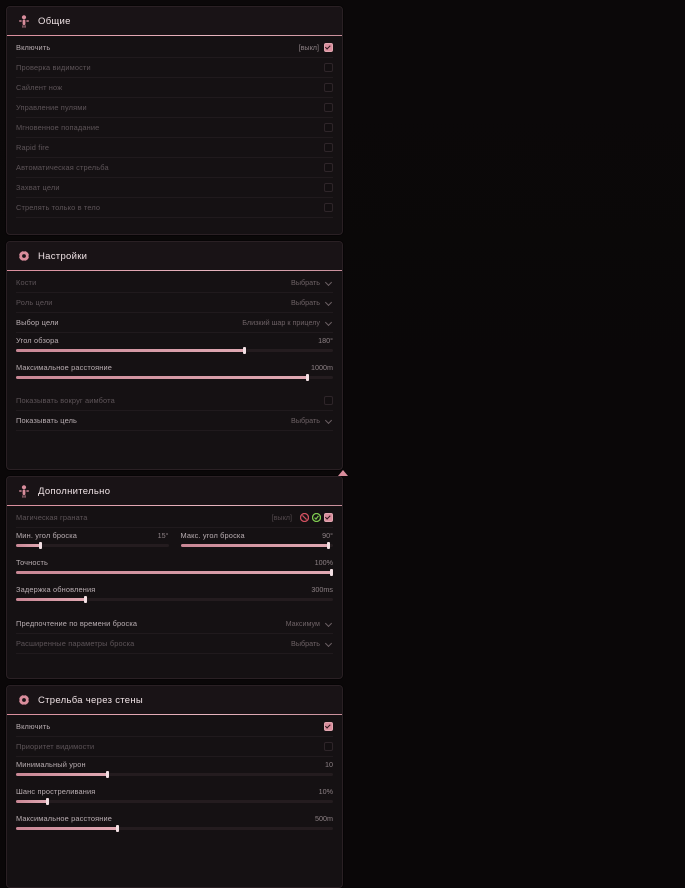  I want to click on row-target-role: Роль цели Выбрать, so click(174, 303).